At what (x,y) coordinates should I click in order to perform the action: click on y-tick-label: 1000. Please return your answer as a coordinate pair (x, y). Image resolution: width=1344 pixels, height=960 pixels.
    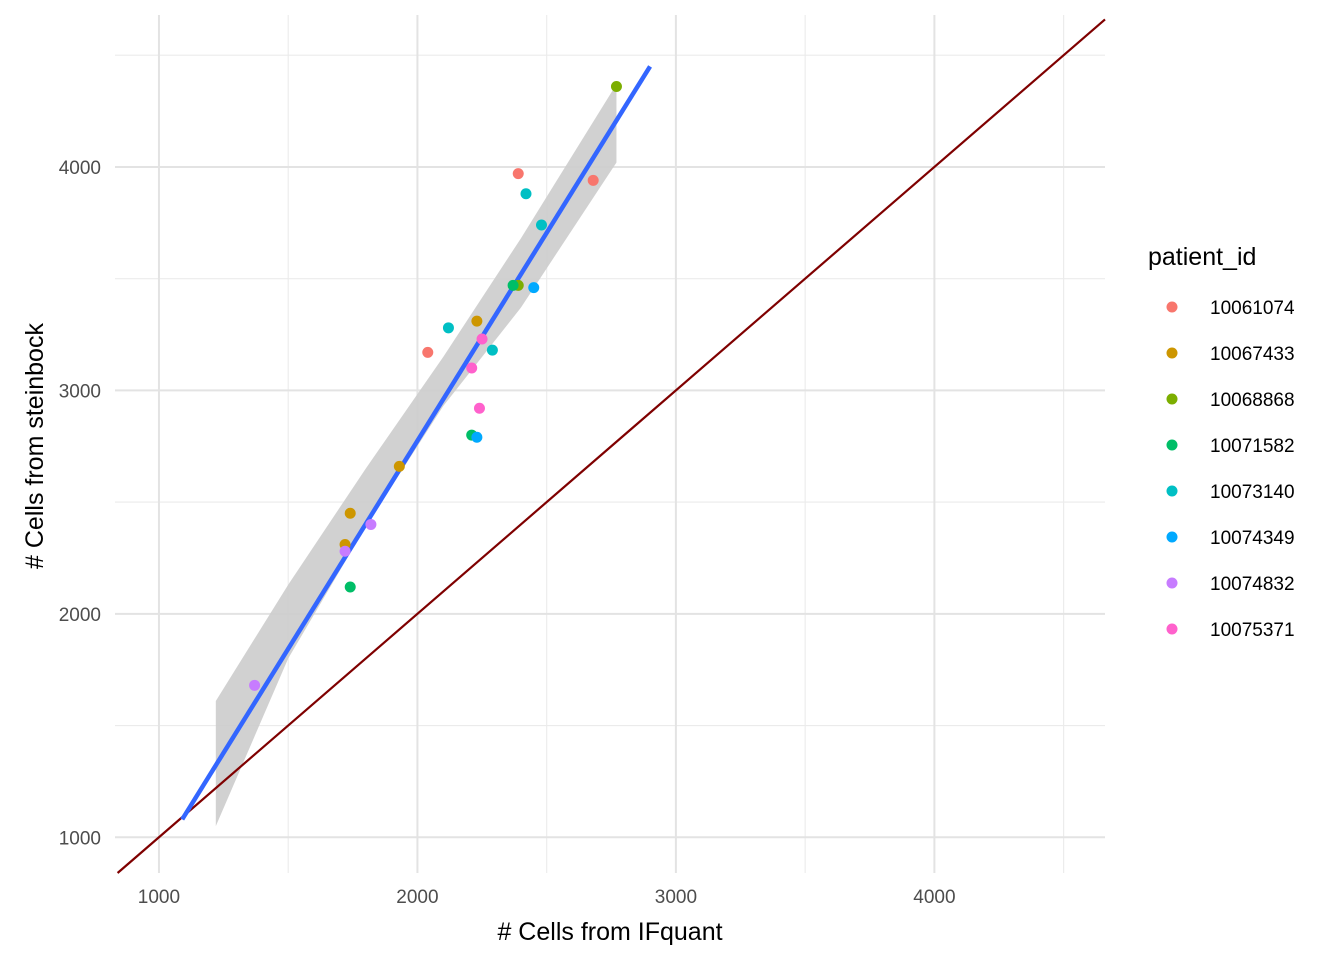
    Looking at the image, I should click on (80, 838).